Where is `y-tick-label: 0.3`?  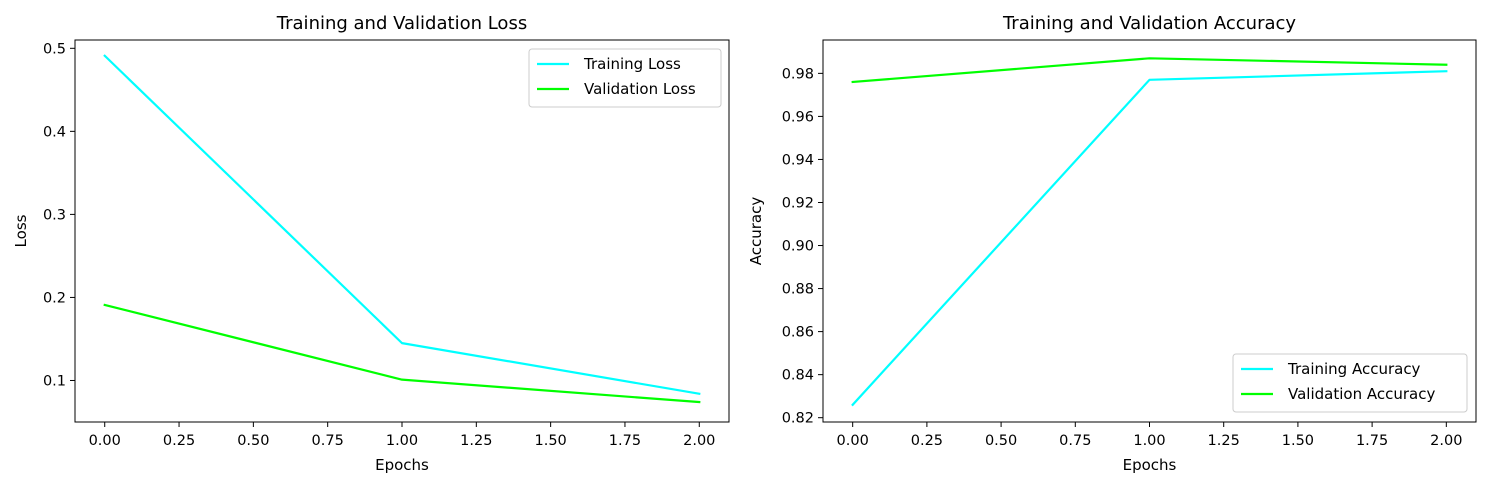 y-tick-label: 0.3 is located at coordinates (54, 215).